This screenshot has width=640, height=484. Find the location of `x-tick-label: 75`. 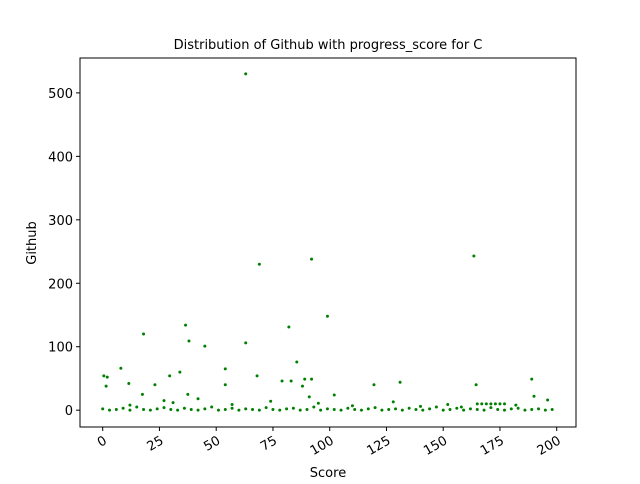

x-tick-label: 75 is located at coordinates (269, 443).